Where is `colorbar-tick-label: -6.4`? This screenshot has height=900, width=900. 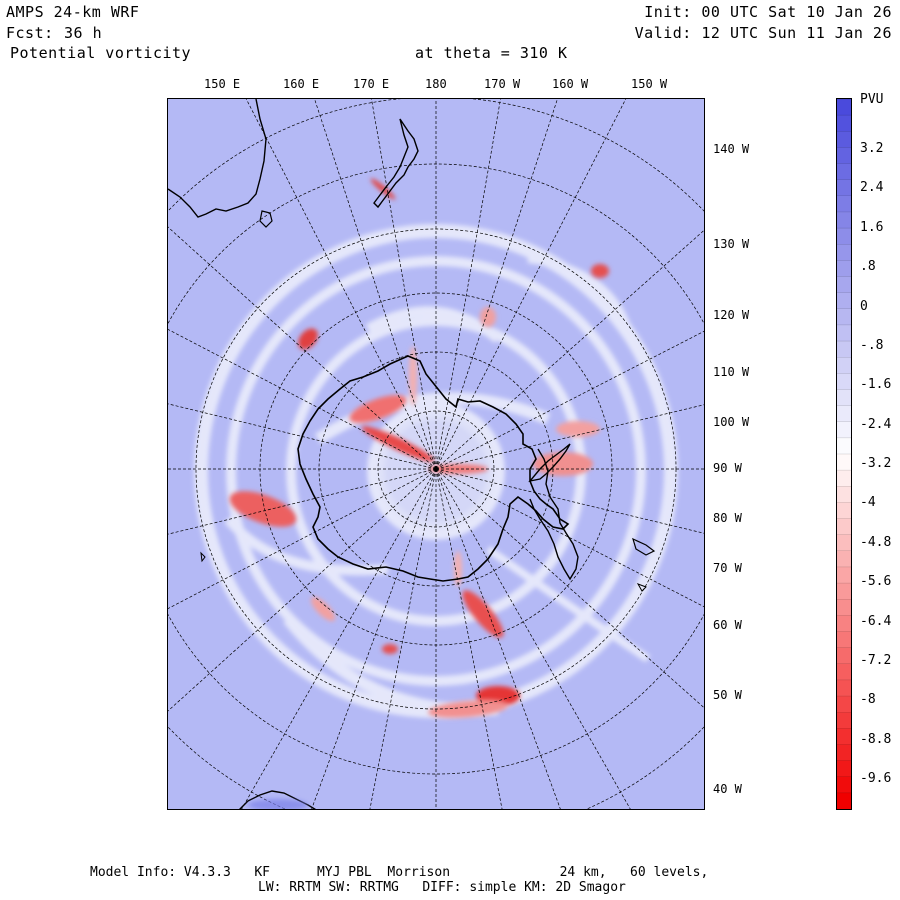 colorbar-tick-label: -6.4 is located at coordinates (876, 621).